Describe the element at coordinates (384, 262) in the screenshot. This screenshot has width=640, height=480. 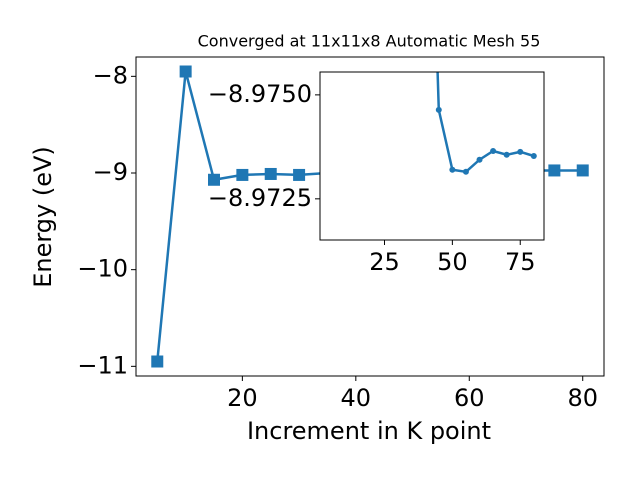
I see `x-tick-label: 25` at that location.